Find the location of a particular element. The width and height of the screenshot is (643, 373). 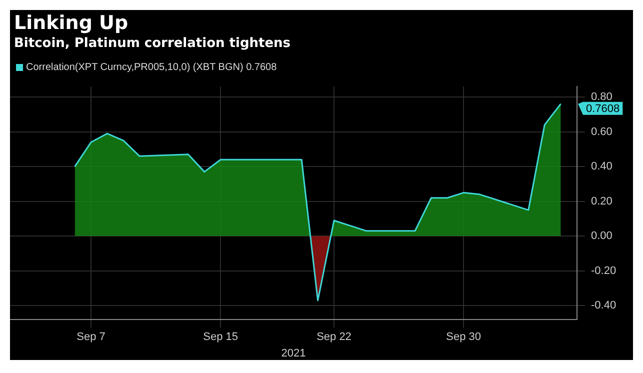

y-tick-label: 0.20 is located at coordinates (601, 201).